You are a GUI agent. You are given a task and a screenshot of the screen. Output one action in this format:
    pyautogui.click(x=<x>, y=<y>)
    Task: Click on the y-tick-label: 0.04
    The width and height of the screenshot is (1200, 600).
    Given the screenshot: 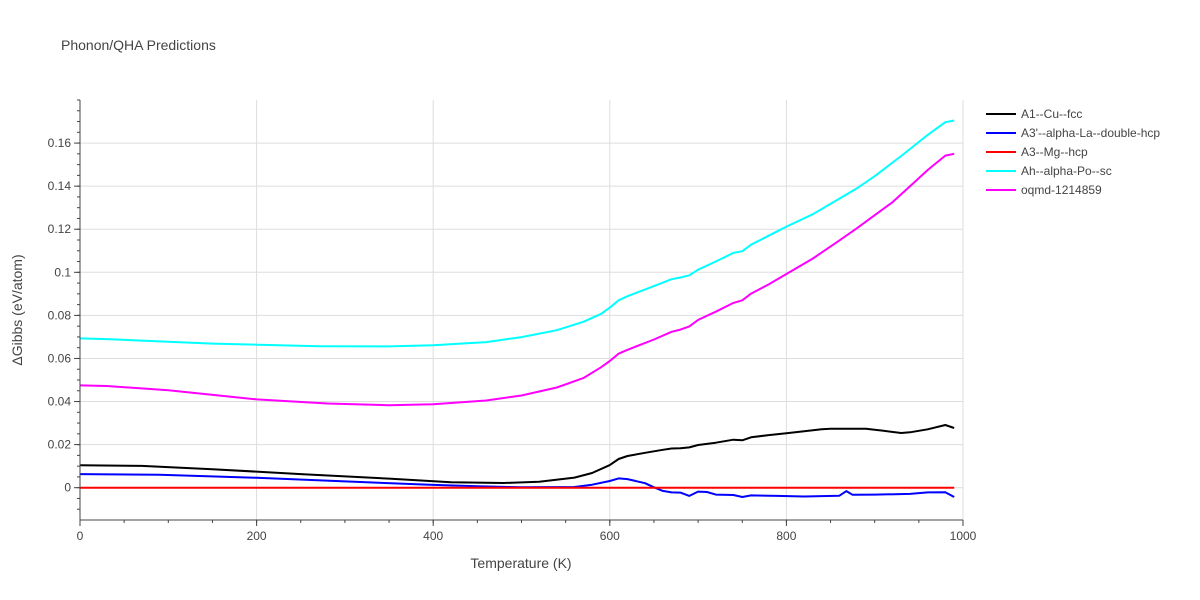 What is the action you would take?
    pyautogui.click(x=60, y=402)
    